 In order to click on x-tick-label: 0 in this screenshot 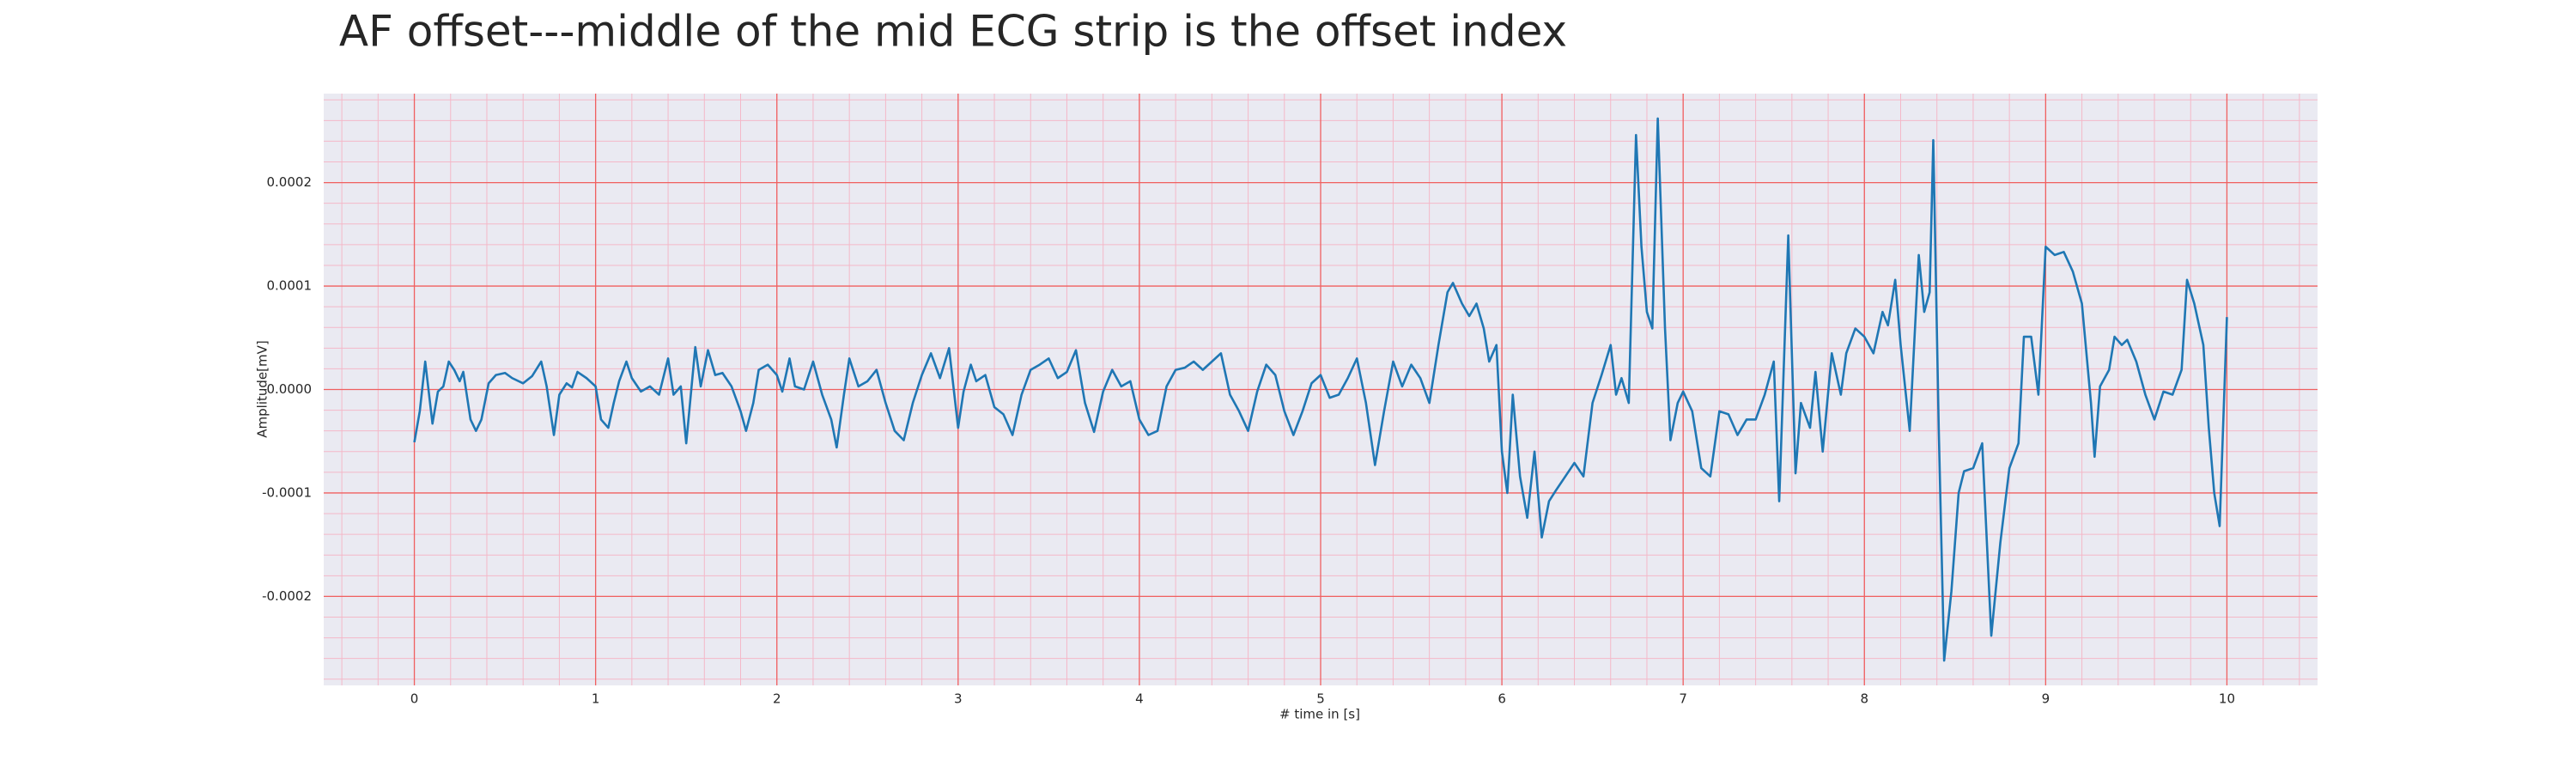, I will do `click(414, 699)`.